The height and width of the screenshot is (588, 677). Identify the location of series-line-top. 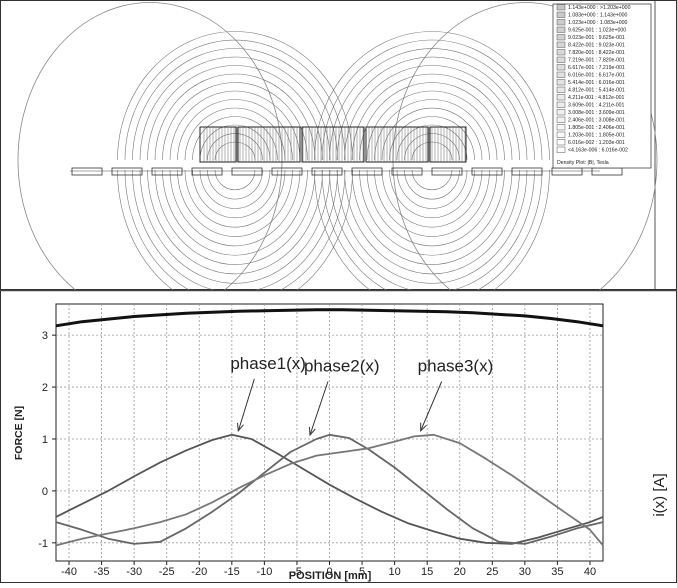
(329, 318).